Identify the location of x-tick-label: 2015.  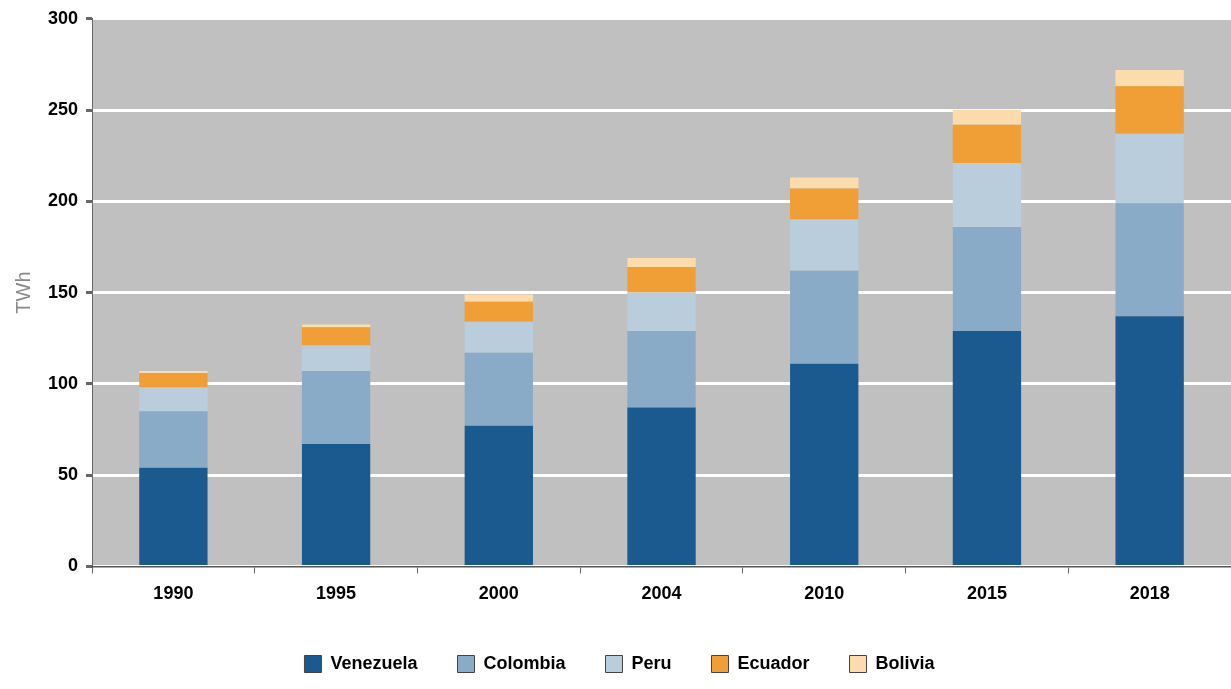
(986, 593).